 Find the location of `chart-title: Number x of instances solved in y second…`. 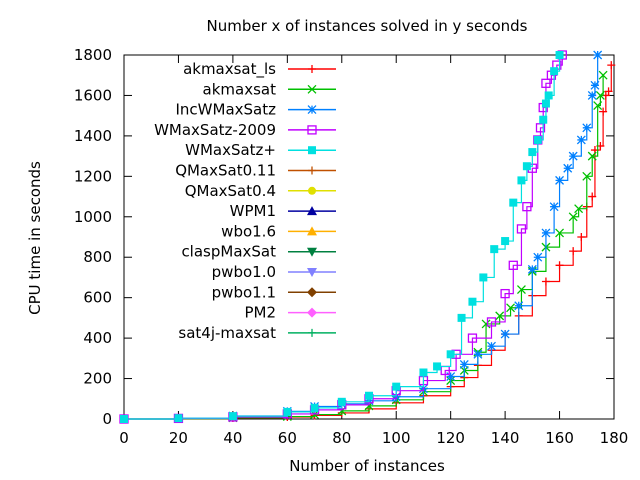

chart-title: Number x of instances solved in y second… is located at coordinates (367, 26).